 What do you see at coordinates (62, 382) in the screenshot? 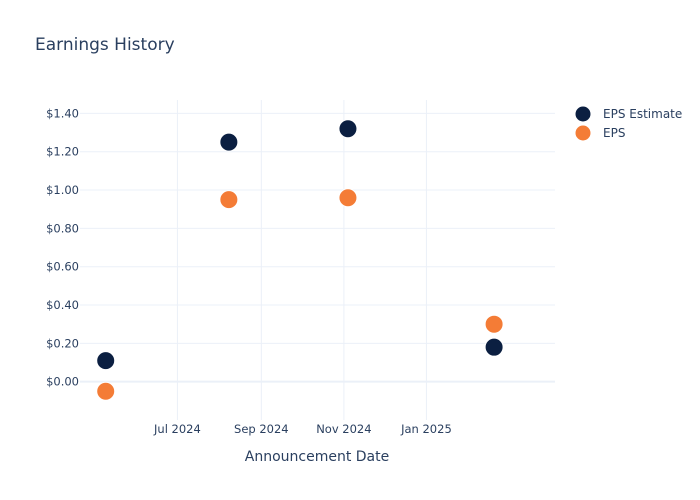
I see `y-tick-label: $0.00` at bounding box center [62, 382].